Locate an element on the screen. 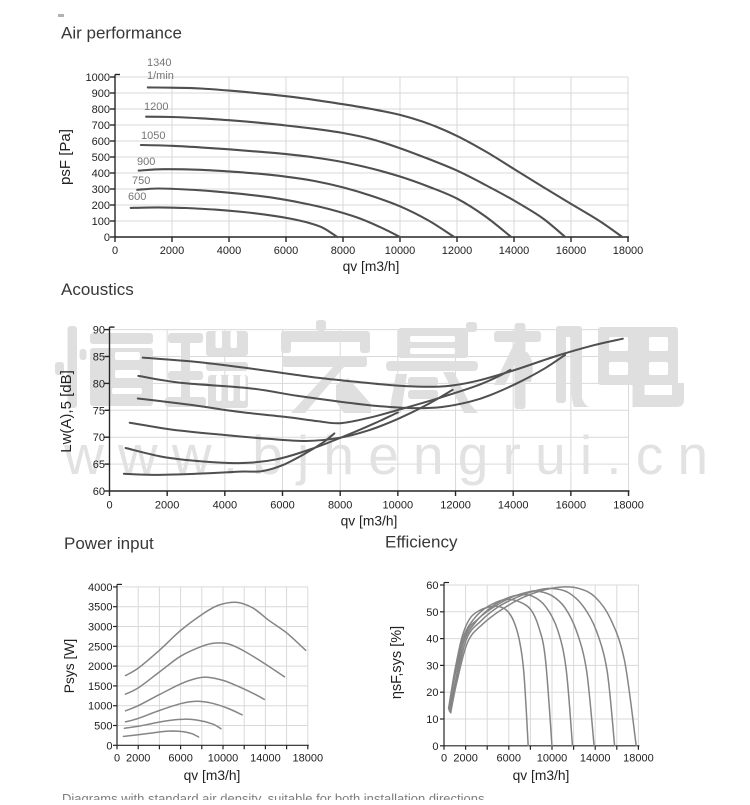 The width and height of the screenshot is (750, 805). svg-text: Psys [W] is located at coordinates (69, 666).